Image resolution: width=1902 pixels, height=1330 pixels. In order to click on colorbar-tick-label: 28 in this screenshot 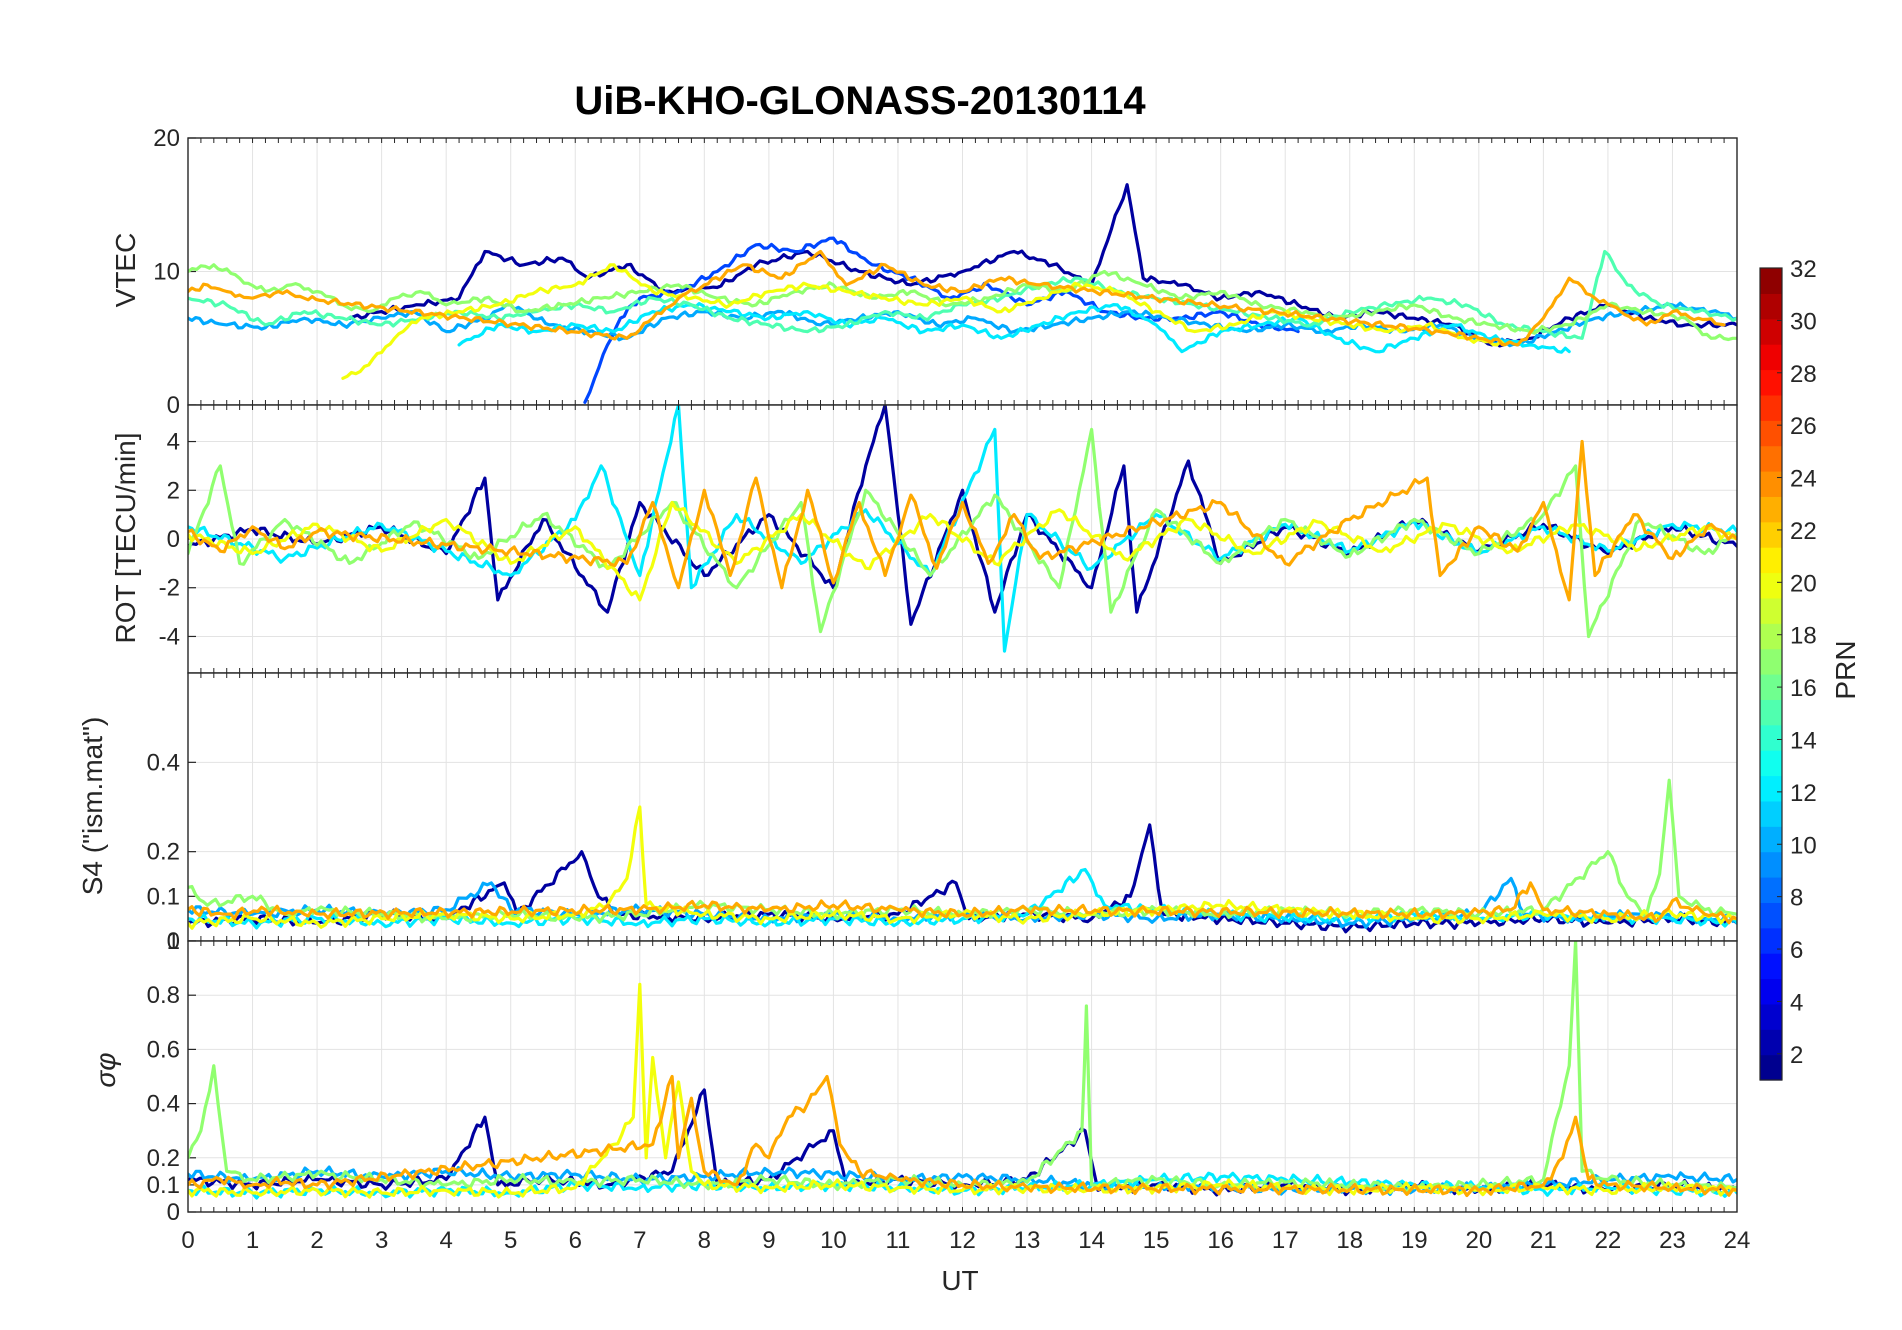, I will do `click(1803, 374)`.